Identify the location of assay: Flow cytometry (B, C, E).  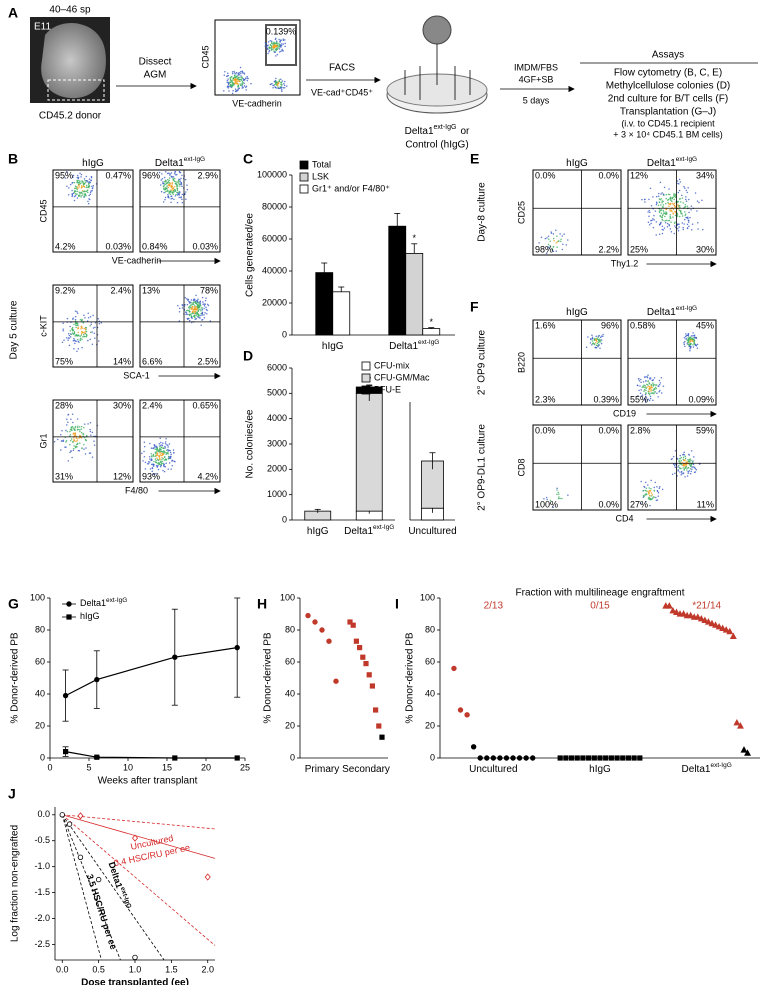
(668, 73).